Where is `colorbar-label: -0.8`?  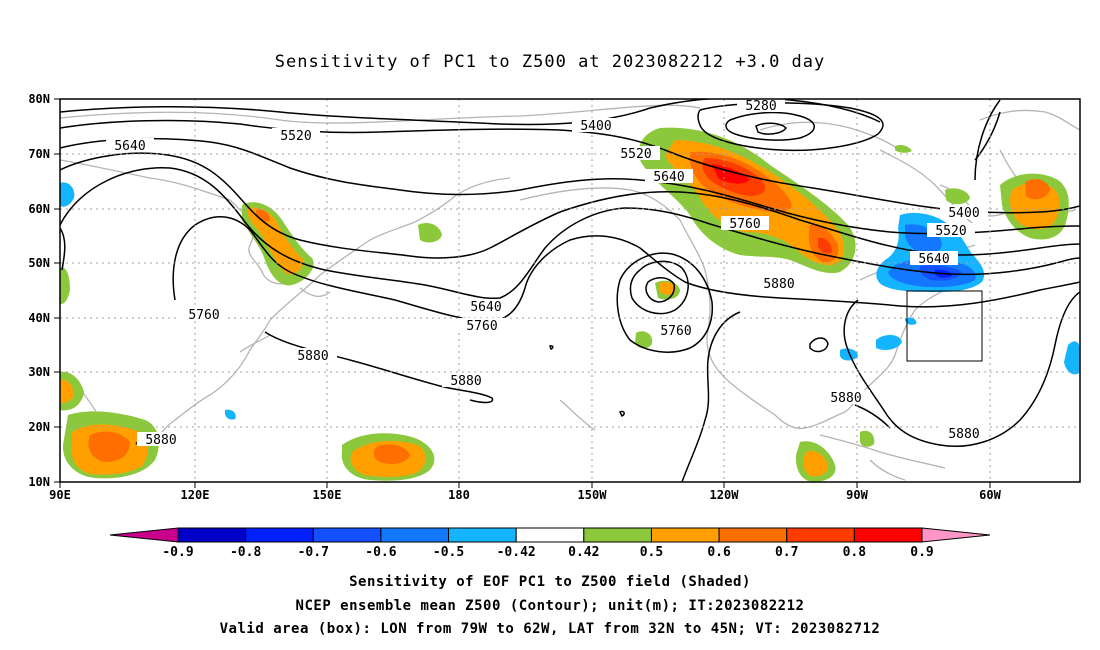
colorbar-label: -0.8 is located at coordinates (245, 552).